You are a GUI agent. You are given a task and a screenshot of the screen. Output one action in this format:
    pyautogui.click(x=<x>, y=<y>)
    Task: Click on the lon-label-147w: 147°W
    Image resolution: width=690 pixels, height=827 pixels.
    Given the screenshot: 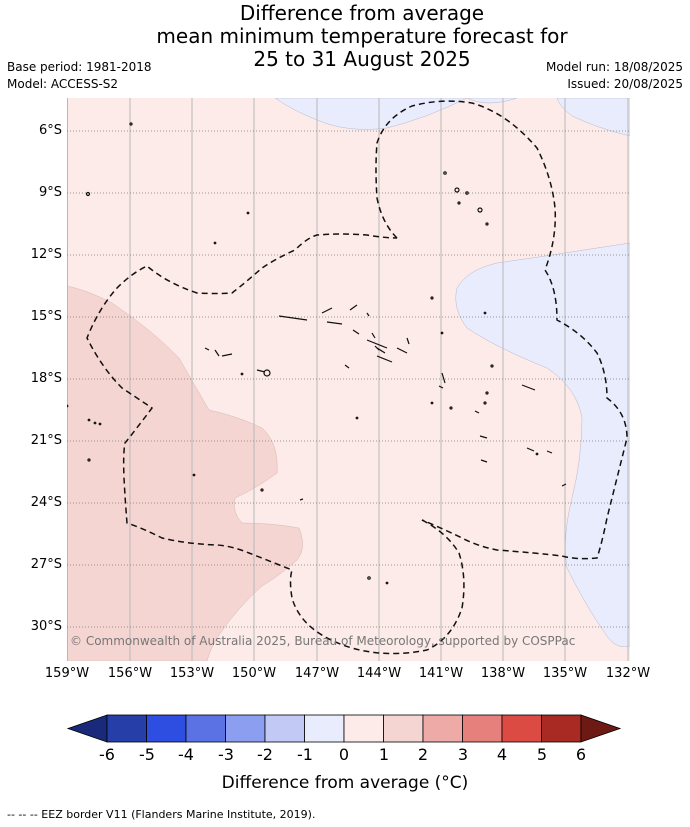 What is the action you would take?
    pyautogui.click(x=317, y=673)
    